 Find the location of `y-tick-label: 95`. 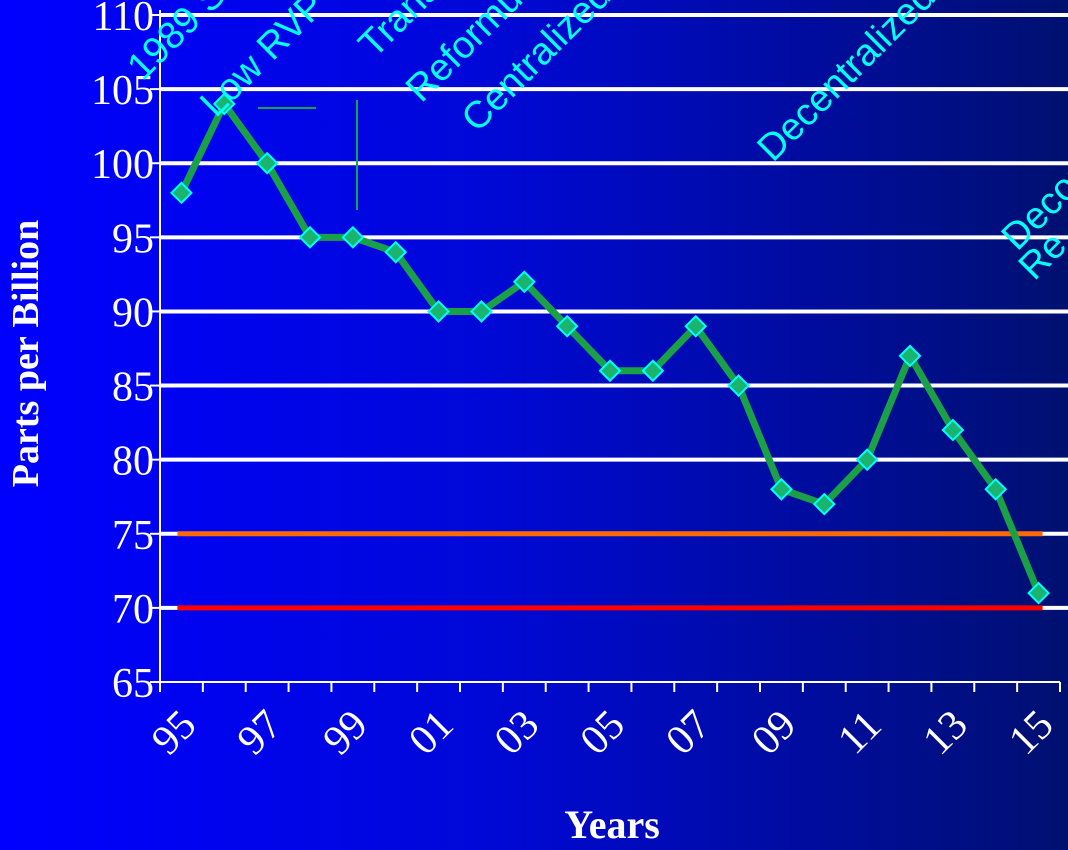

y-tick-label: 95 is located at coordinates (133, 239).